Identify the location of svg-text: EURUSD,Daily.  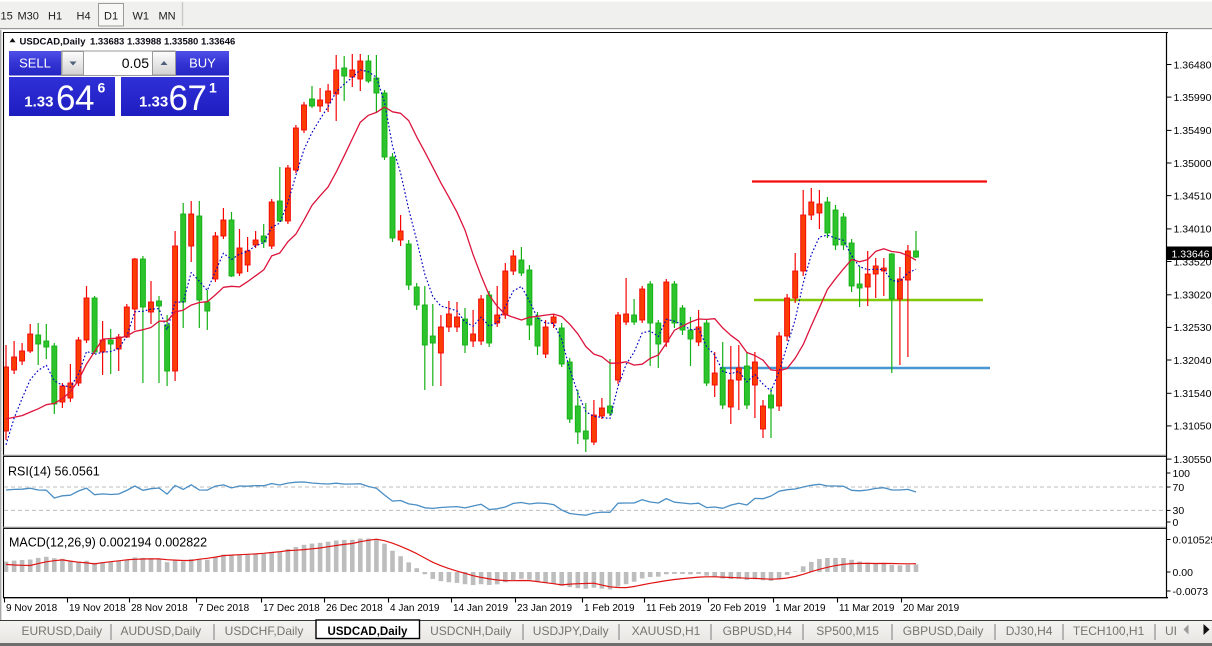
(61, 631).